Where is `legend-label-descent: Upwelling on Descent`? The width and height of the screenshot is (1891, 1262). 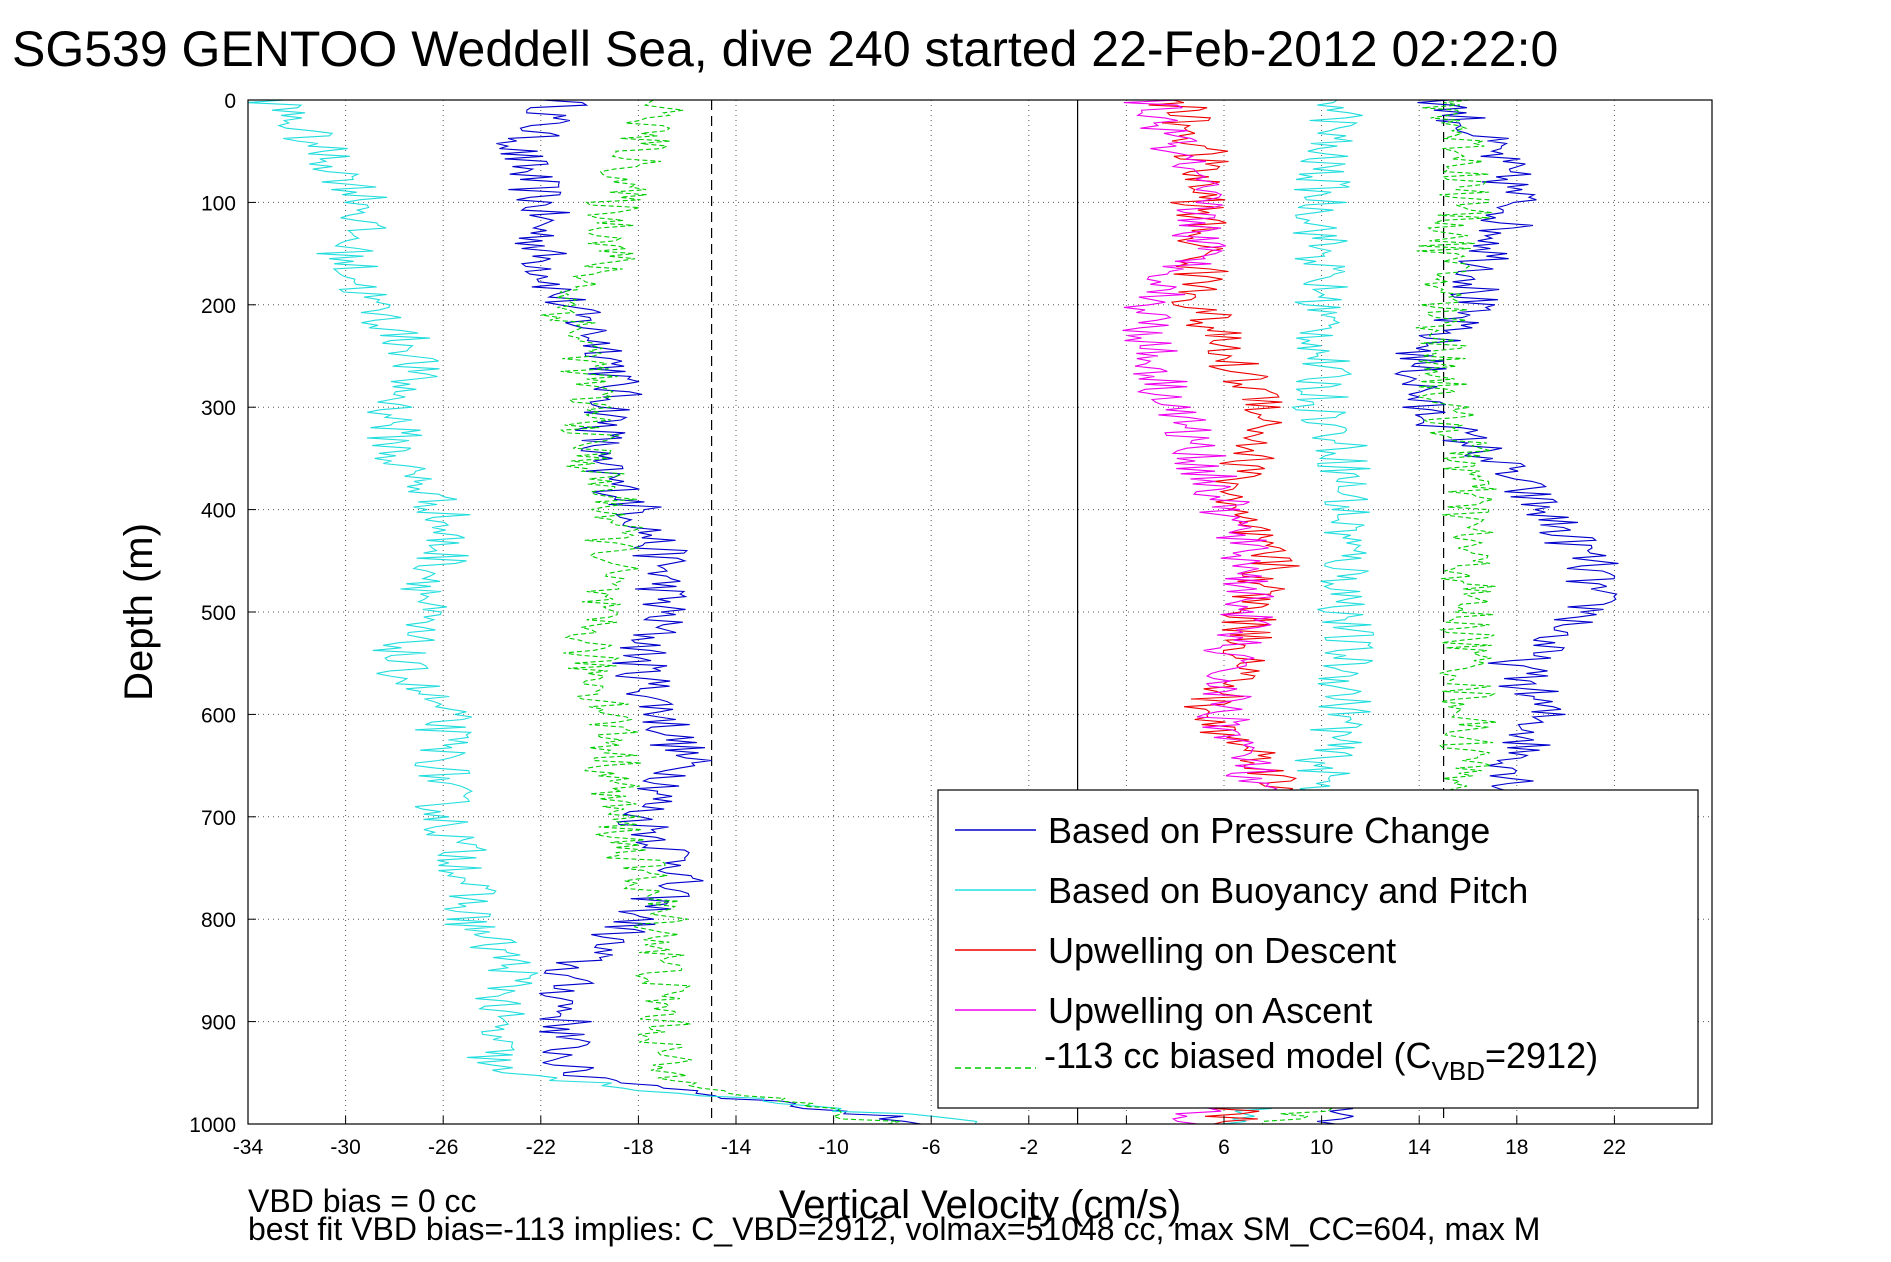 legend-label-descent: Upwelling on Descent is located at coordinates (1222, 950).